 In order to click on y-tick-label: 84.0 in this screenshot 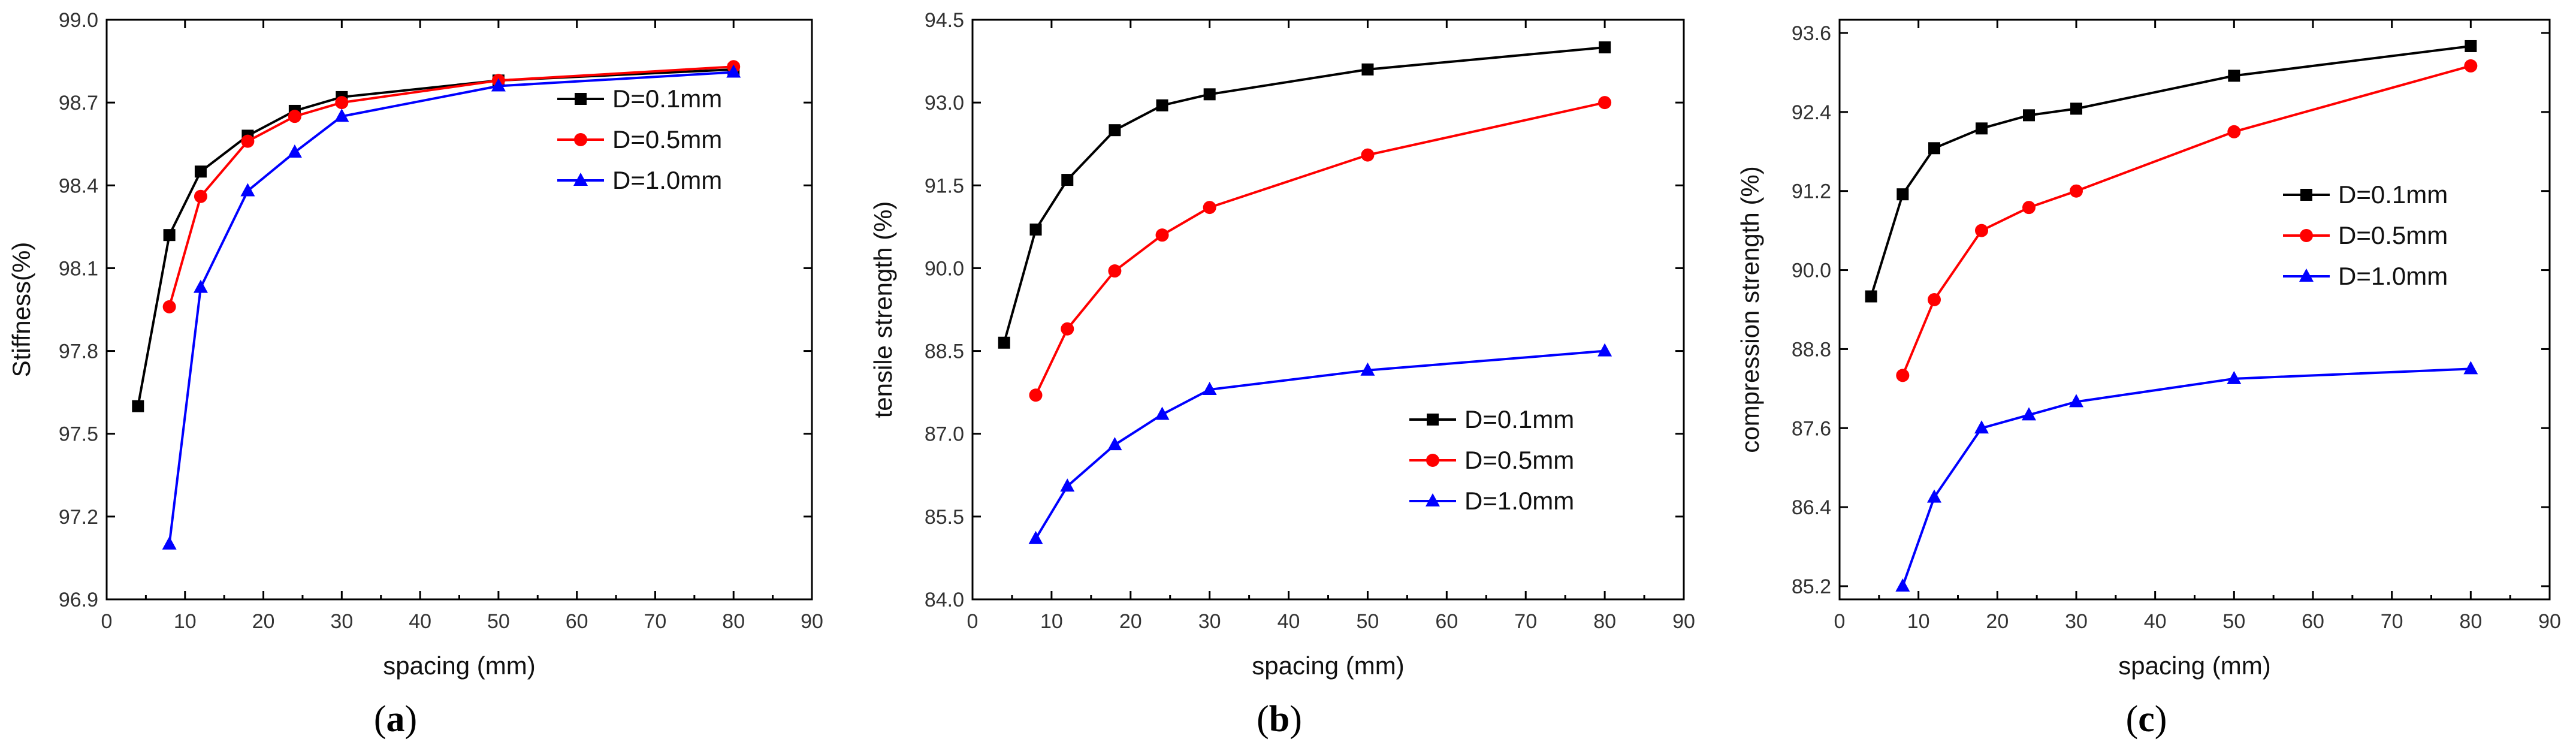, I will do `click(945, 600)`.